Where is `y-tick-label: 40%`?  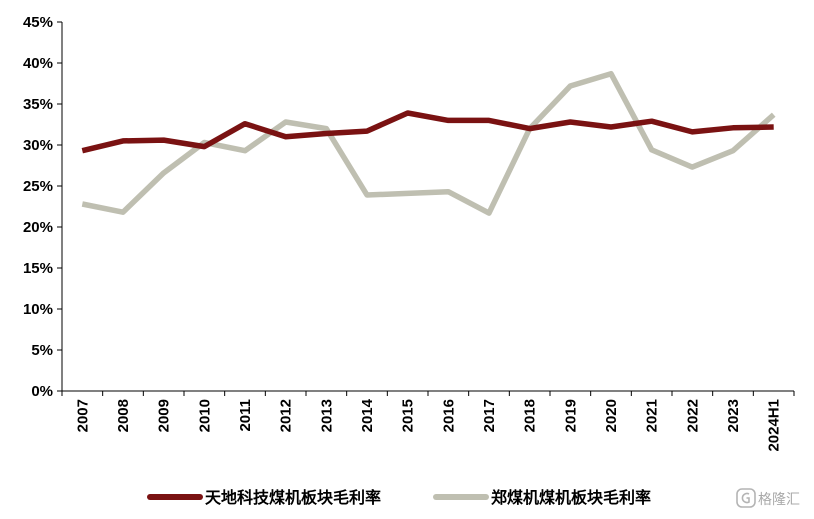 y-tick-label: 40% is located at coordinates (38, 63).